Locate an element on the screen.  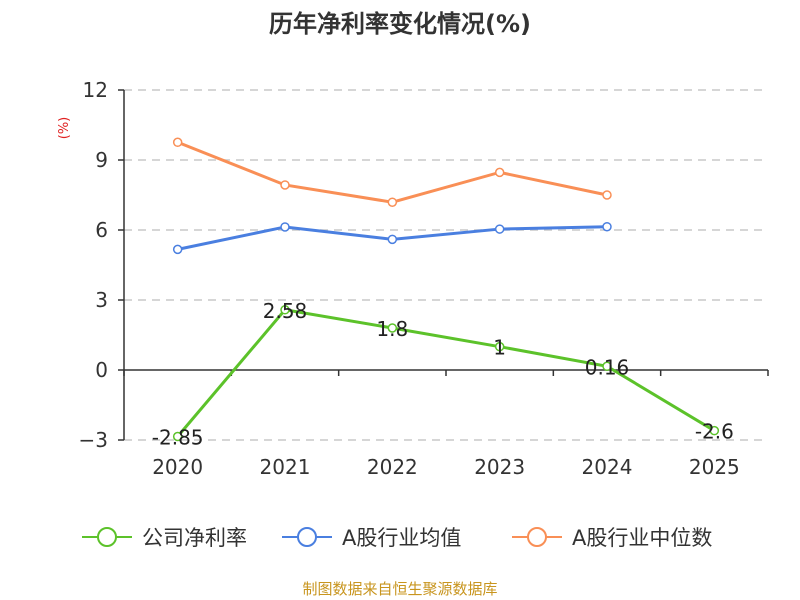
data-label: 1.8 is located at coordinates (392, 329).